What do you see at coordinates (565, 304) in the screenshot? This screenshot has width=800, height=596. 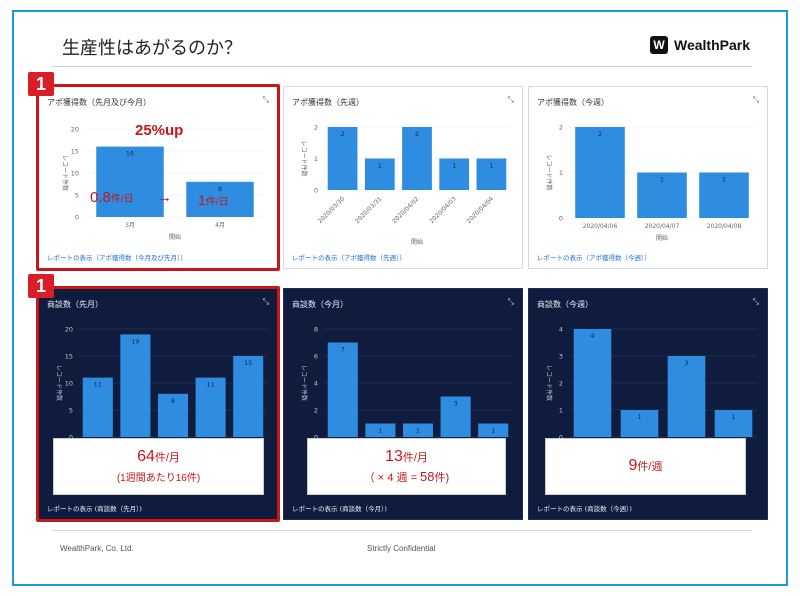 I see `panel-title: 商談数（今週）` at bounding box center [565, 304].